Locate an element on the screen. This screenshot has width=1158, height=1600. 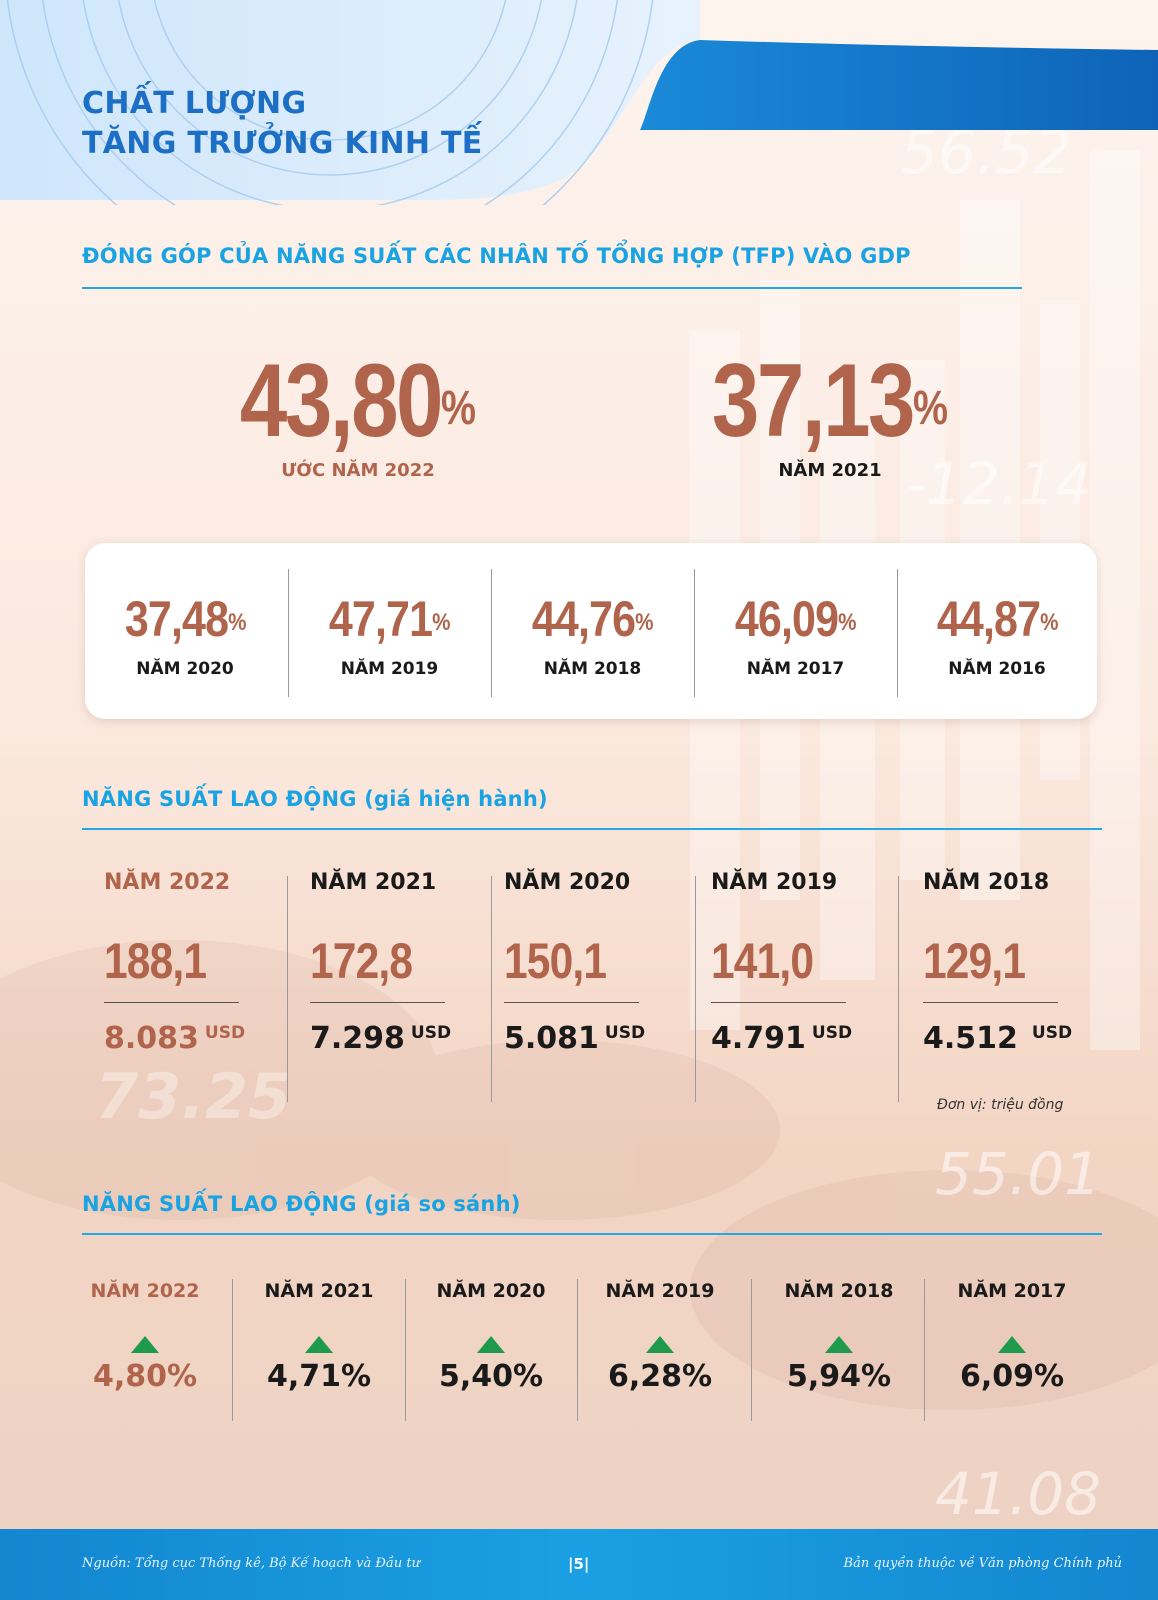
labor-current-item: NĂM 2019 141,0 4.791 USD is located at coordinates (798, 963).